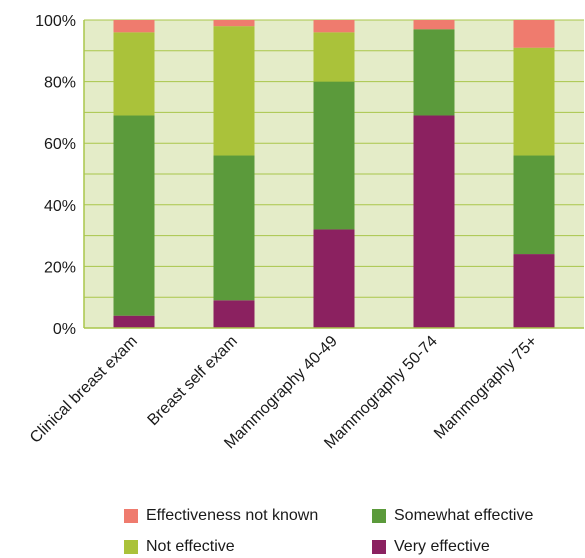 Image resolution: width=585 pixels, height=558 pixels. I want to click on legend-item: Very effective, so click(468, 546).